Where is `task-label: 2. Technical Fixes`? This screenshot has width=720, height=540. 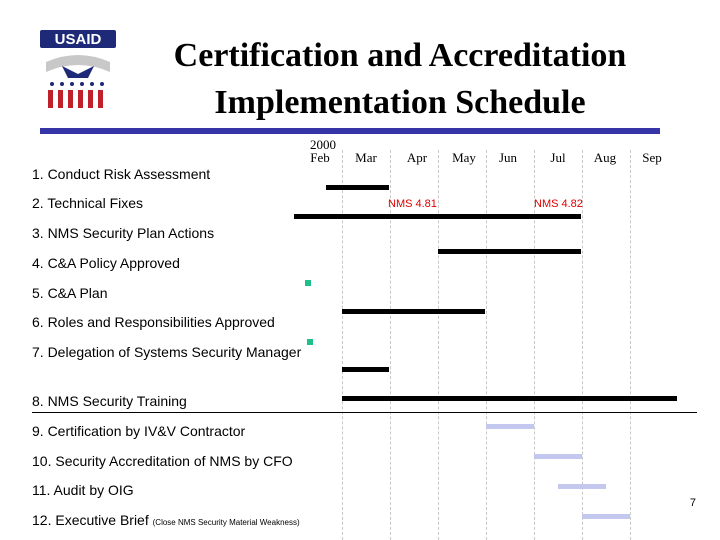 task-label: 2. Technical Fixes is located at coordinates (88, 203).